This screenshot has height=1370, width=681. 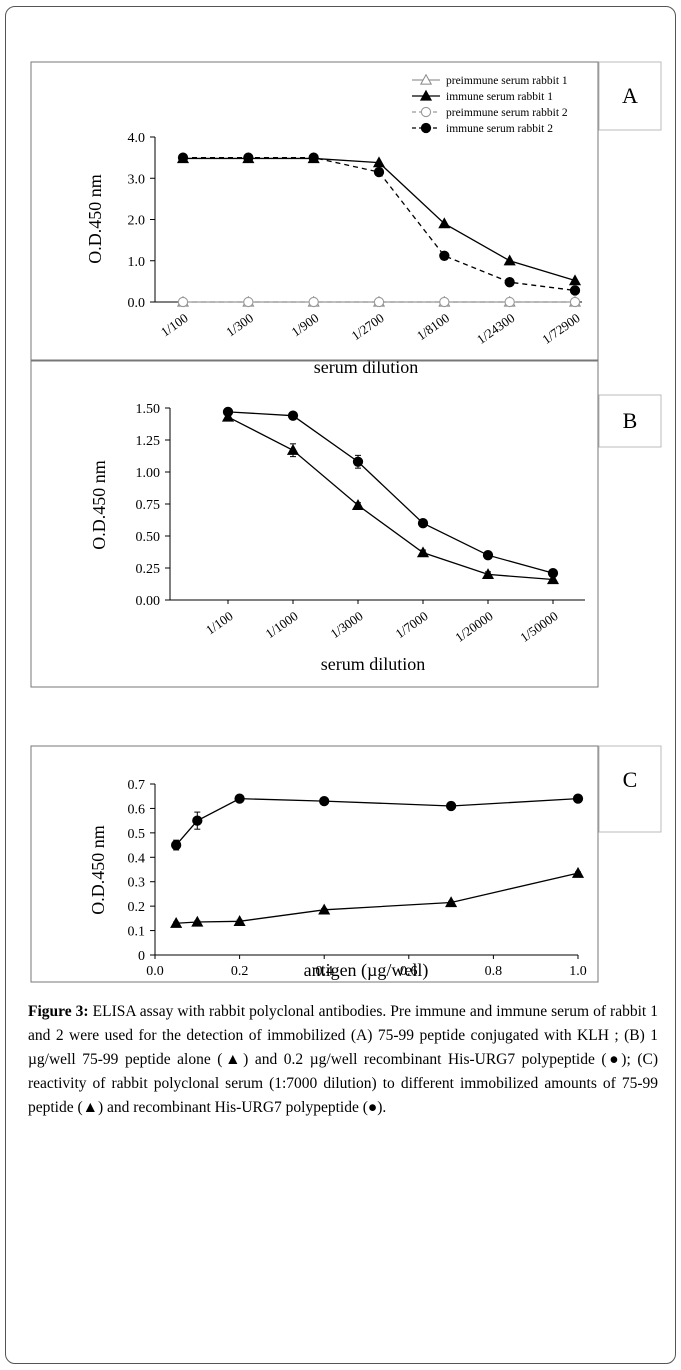 What do you see at coordinates (368, 326) in the screenshot?
I see `panel-a-x-tick-label: 1/2700` at bounding box center [368, 326].